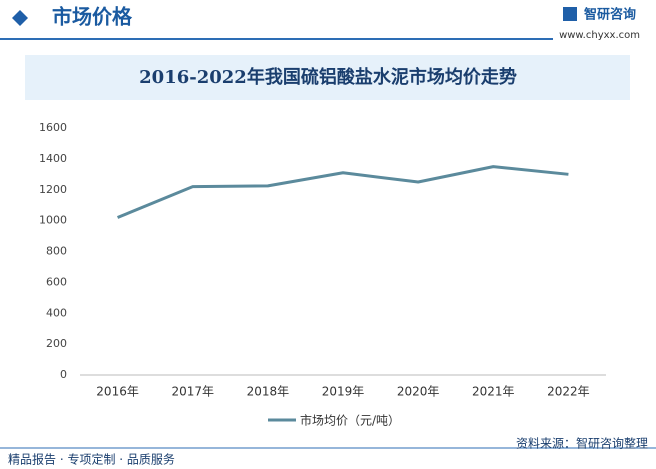  I want to click on x-tick-label: 2020年, so click(418, 392).